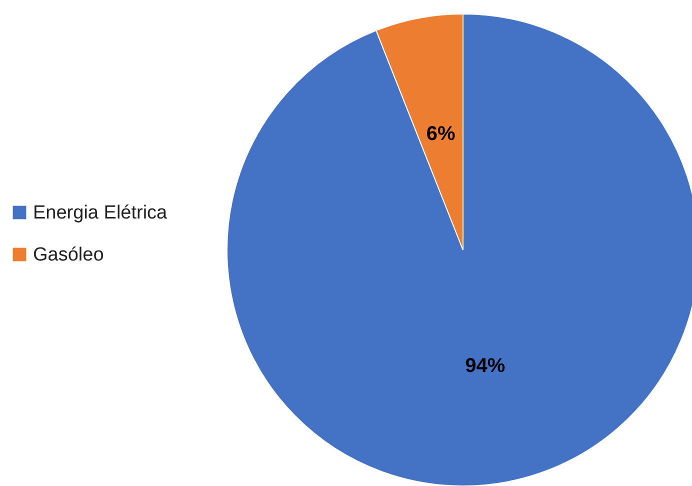  What do you see at coordinates (485, 365) in the screenshot?
I see `data-label: 94%` at bounding box center [485, 365].